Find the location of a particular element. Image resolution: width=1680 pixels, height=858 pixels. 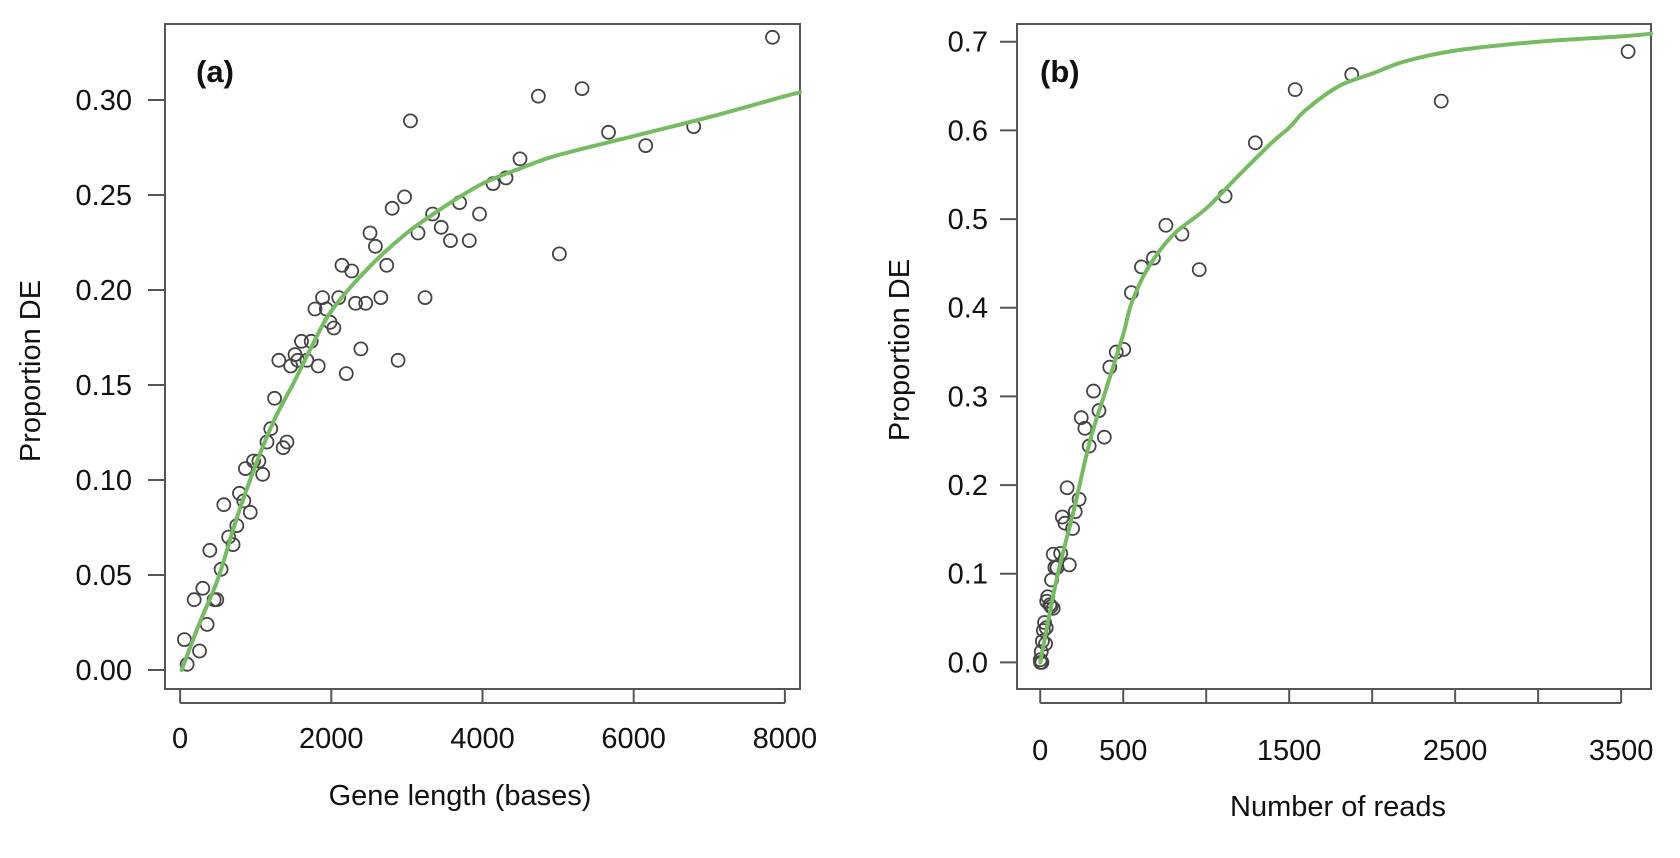

x-tick-label: 4000 is located at coordinates (482, 739).